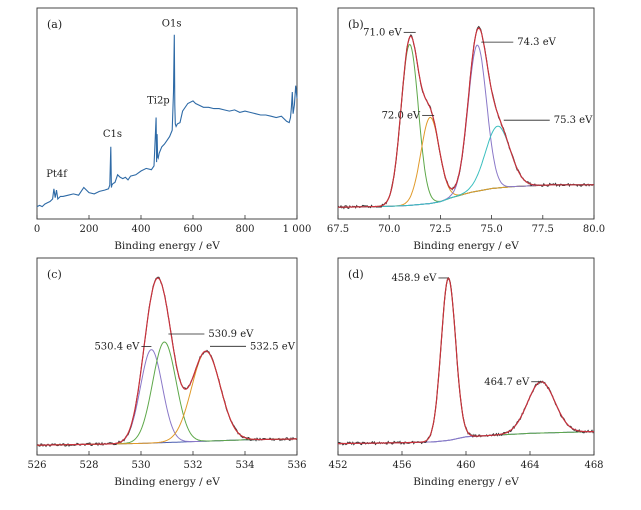 The height and width of the screenshot is (510, 641). Describe the element at coordinates (37, 229) in the screenshot. I see `x-tick-label: 0` at that location.